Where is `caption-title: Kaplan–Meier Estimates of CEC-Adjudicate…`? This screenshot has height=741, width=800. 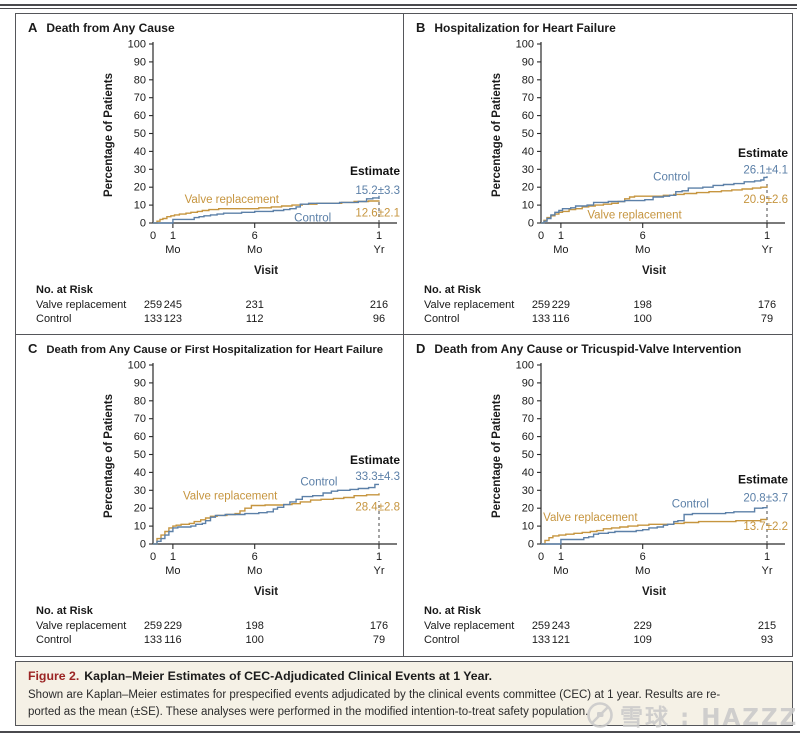
caption-title: Kaplan–Meier Estimates of CEC-Adjudicate… is located at coordinates (288, 676).